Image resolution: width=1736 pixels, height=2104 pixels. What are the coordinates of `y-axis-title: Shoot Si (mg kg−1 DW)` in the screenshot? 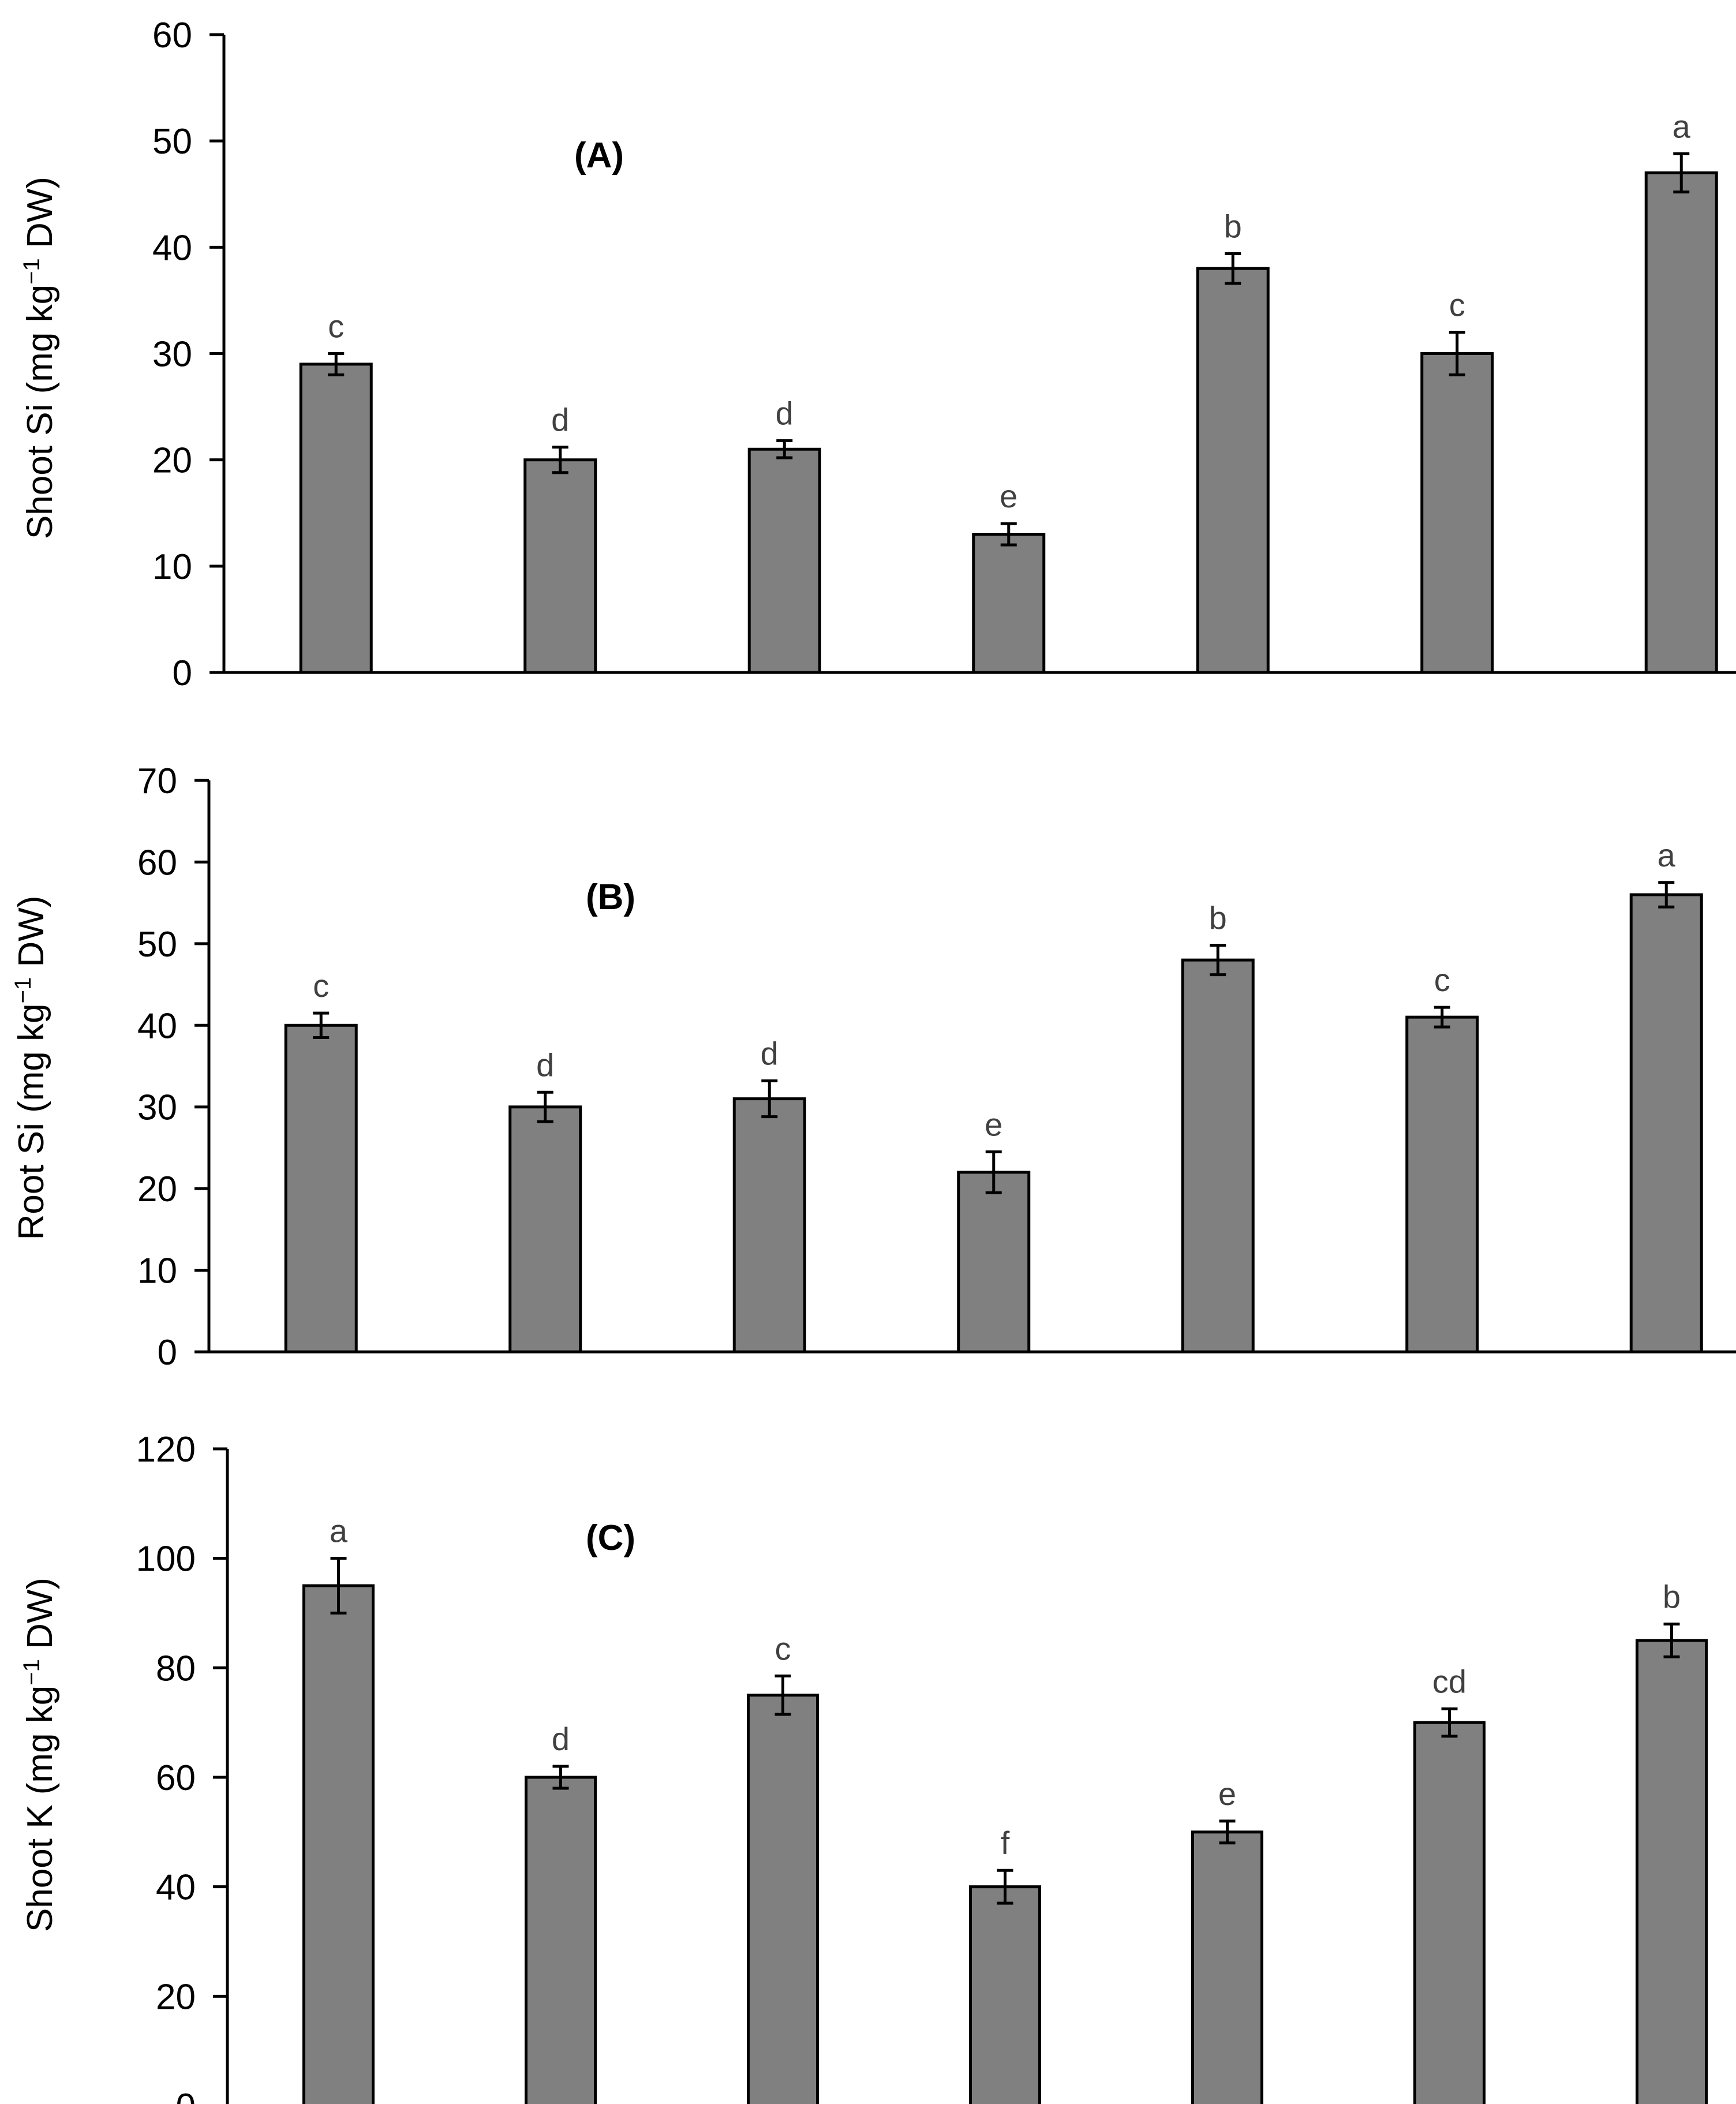 It's located at (39, 358).